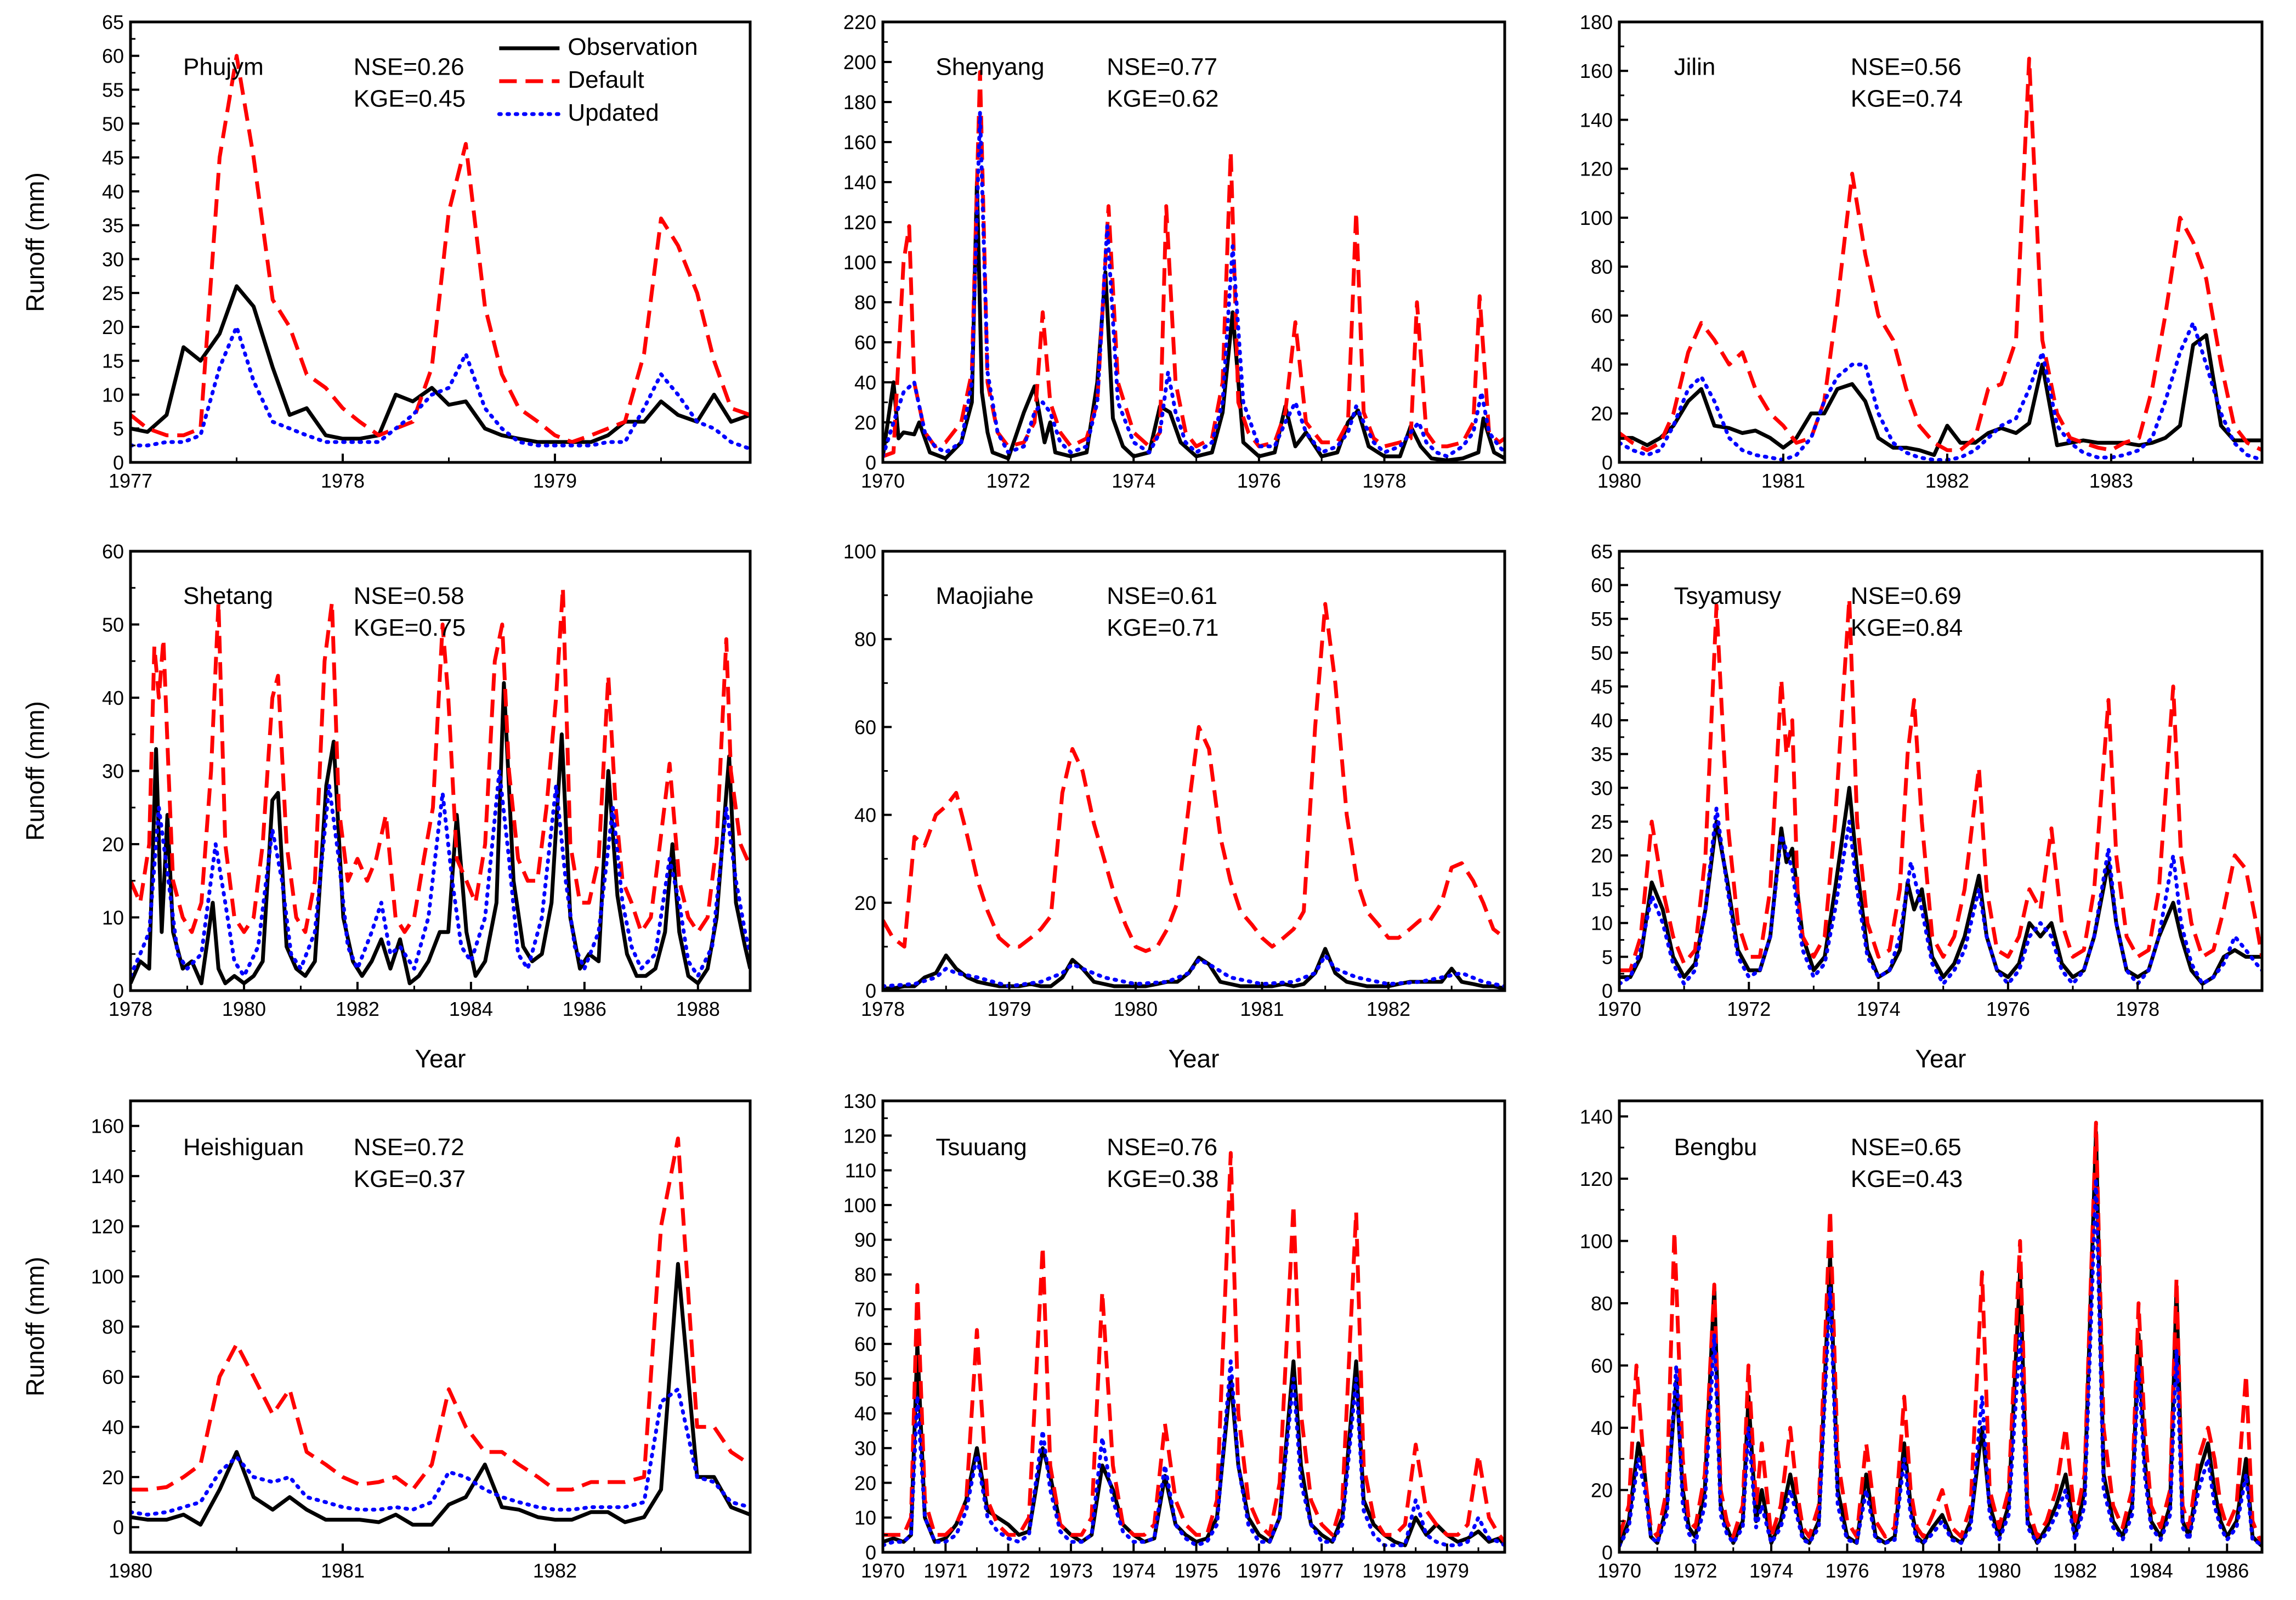  I want to click on x-tick-label: 1981, so click(1783, 481).